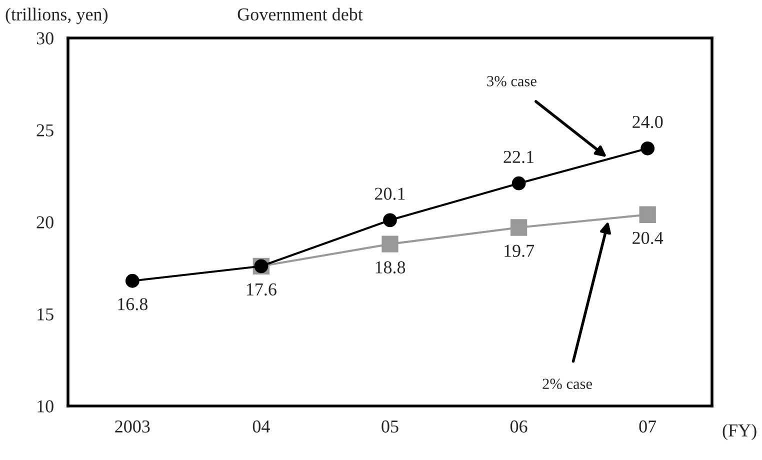  I want to click on data-label: 18.8, so click(391, 267).